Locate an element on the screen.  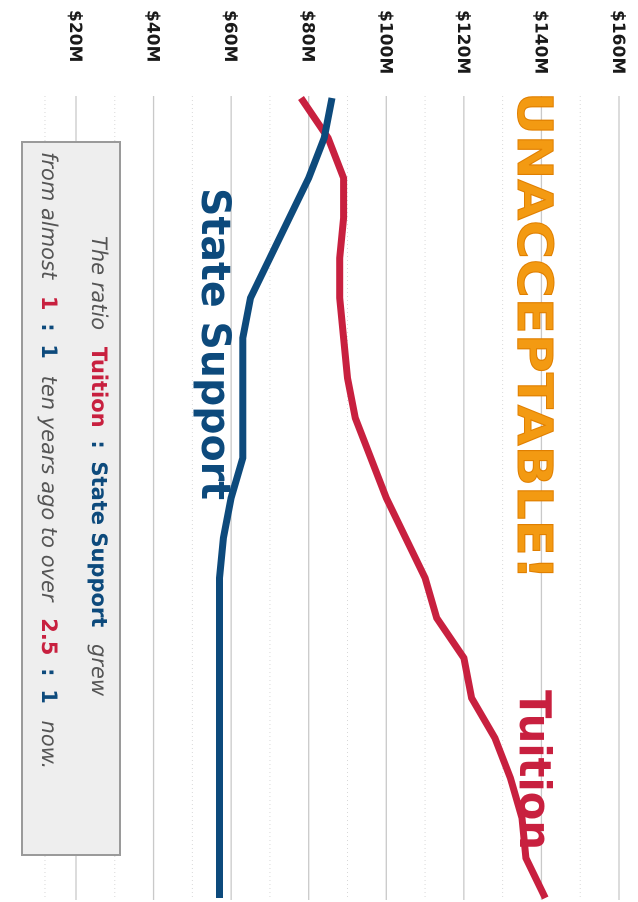
y-tick-label: $100M is located at coordinates (385, 42).